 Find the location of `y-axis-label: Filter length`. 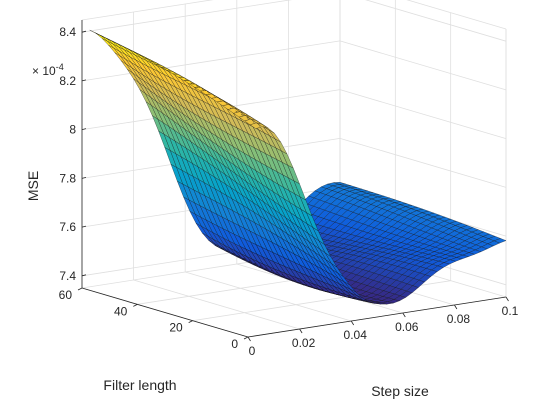

y-axis-label: Filter length is located at coordinates (139, 385).